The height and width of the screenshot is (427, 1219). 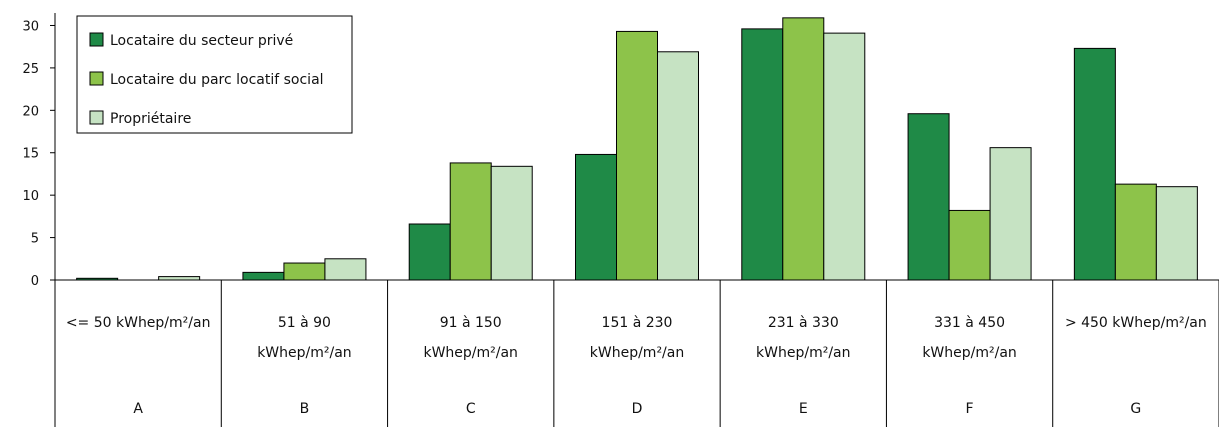 I want to click on category-letter: C, so click(x=471, y=409).